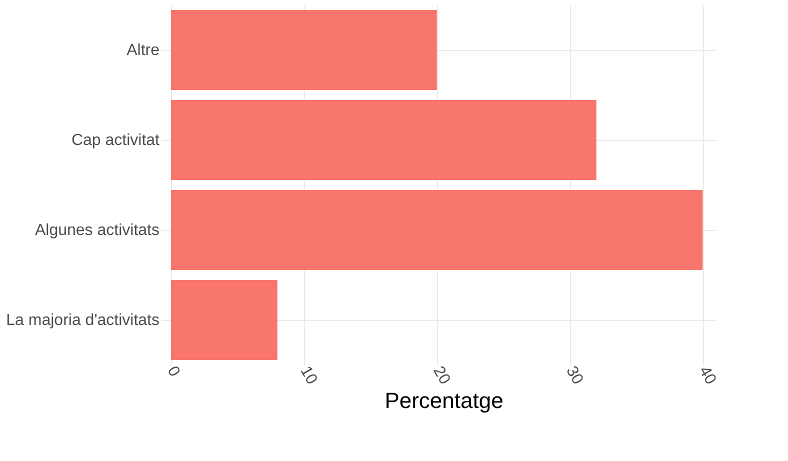 Image resolution: width=788 pixels, height=461 pixels. What do you see at coordinates (97, 230) in the screenshot?
I see `y-tick-label: Algunes activitats` at bounding box center [97, 230].